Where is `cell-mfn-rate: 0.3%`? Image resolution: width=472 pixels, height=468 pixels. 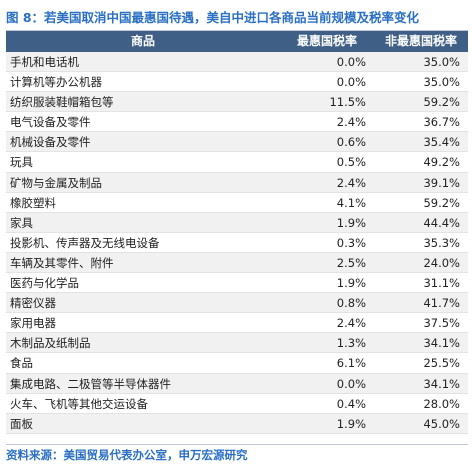
cell-mfn-rate: 0.3% is located at coordinates (351, 242).